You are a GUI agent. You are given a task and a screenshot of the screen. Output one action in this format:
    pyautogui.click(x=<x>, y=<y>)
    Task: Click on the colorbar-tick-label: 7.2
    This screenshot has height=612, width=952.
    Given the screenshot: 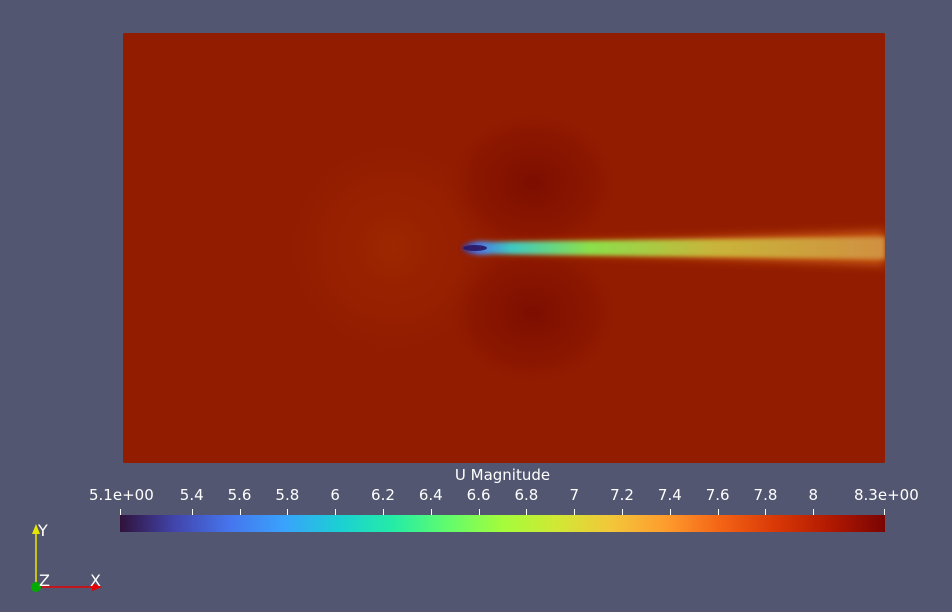 What is the action you would take?
    pyautogui.click(x=622, y=495)
    